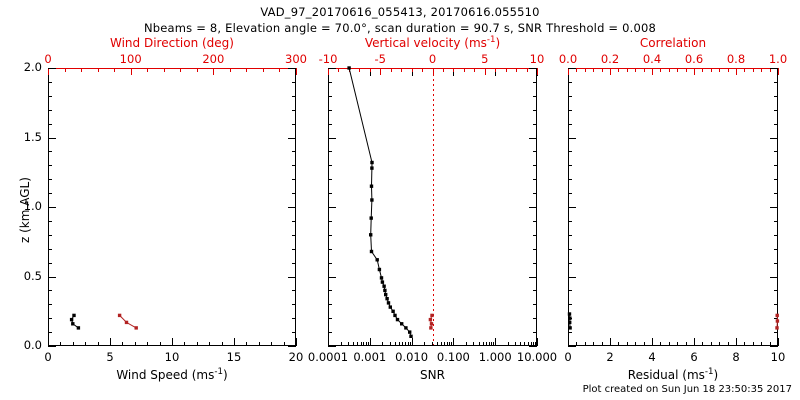 This screenshot has height=400, width=800. I want to click on panel-snr-bottom-tick-label: 1.000, so click(495, 357).